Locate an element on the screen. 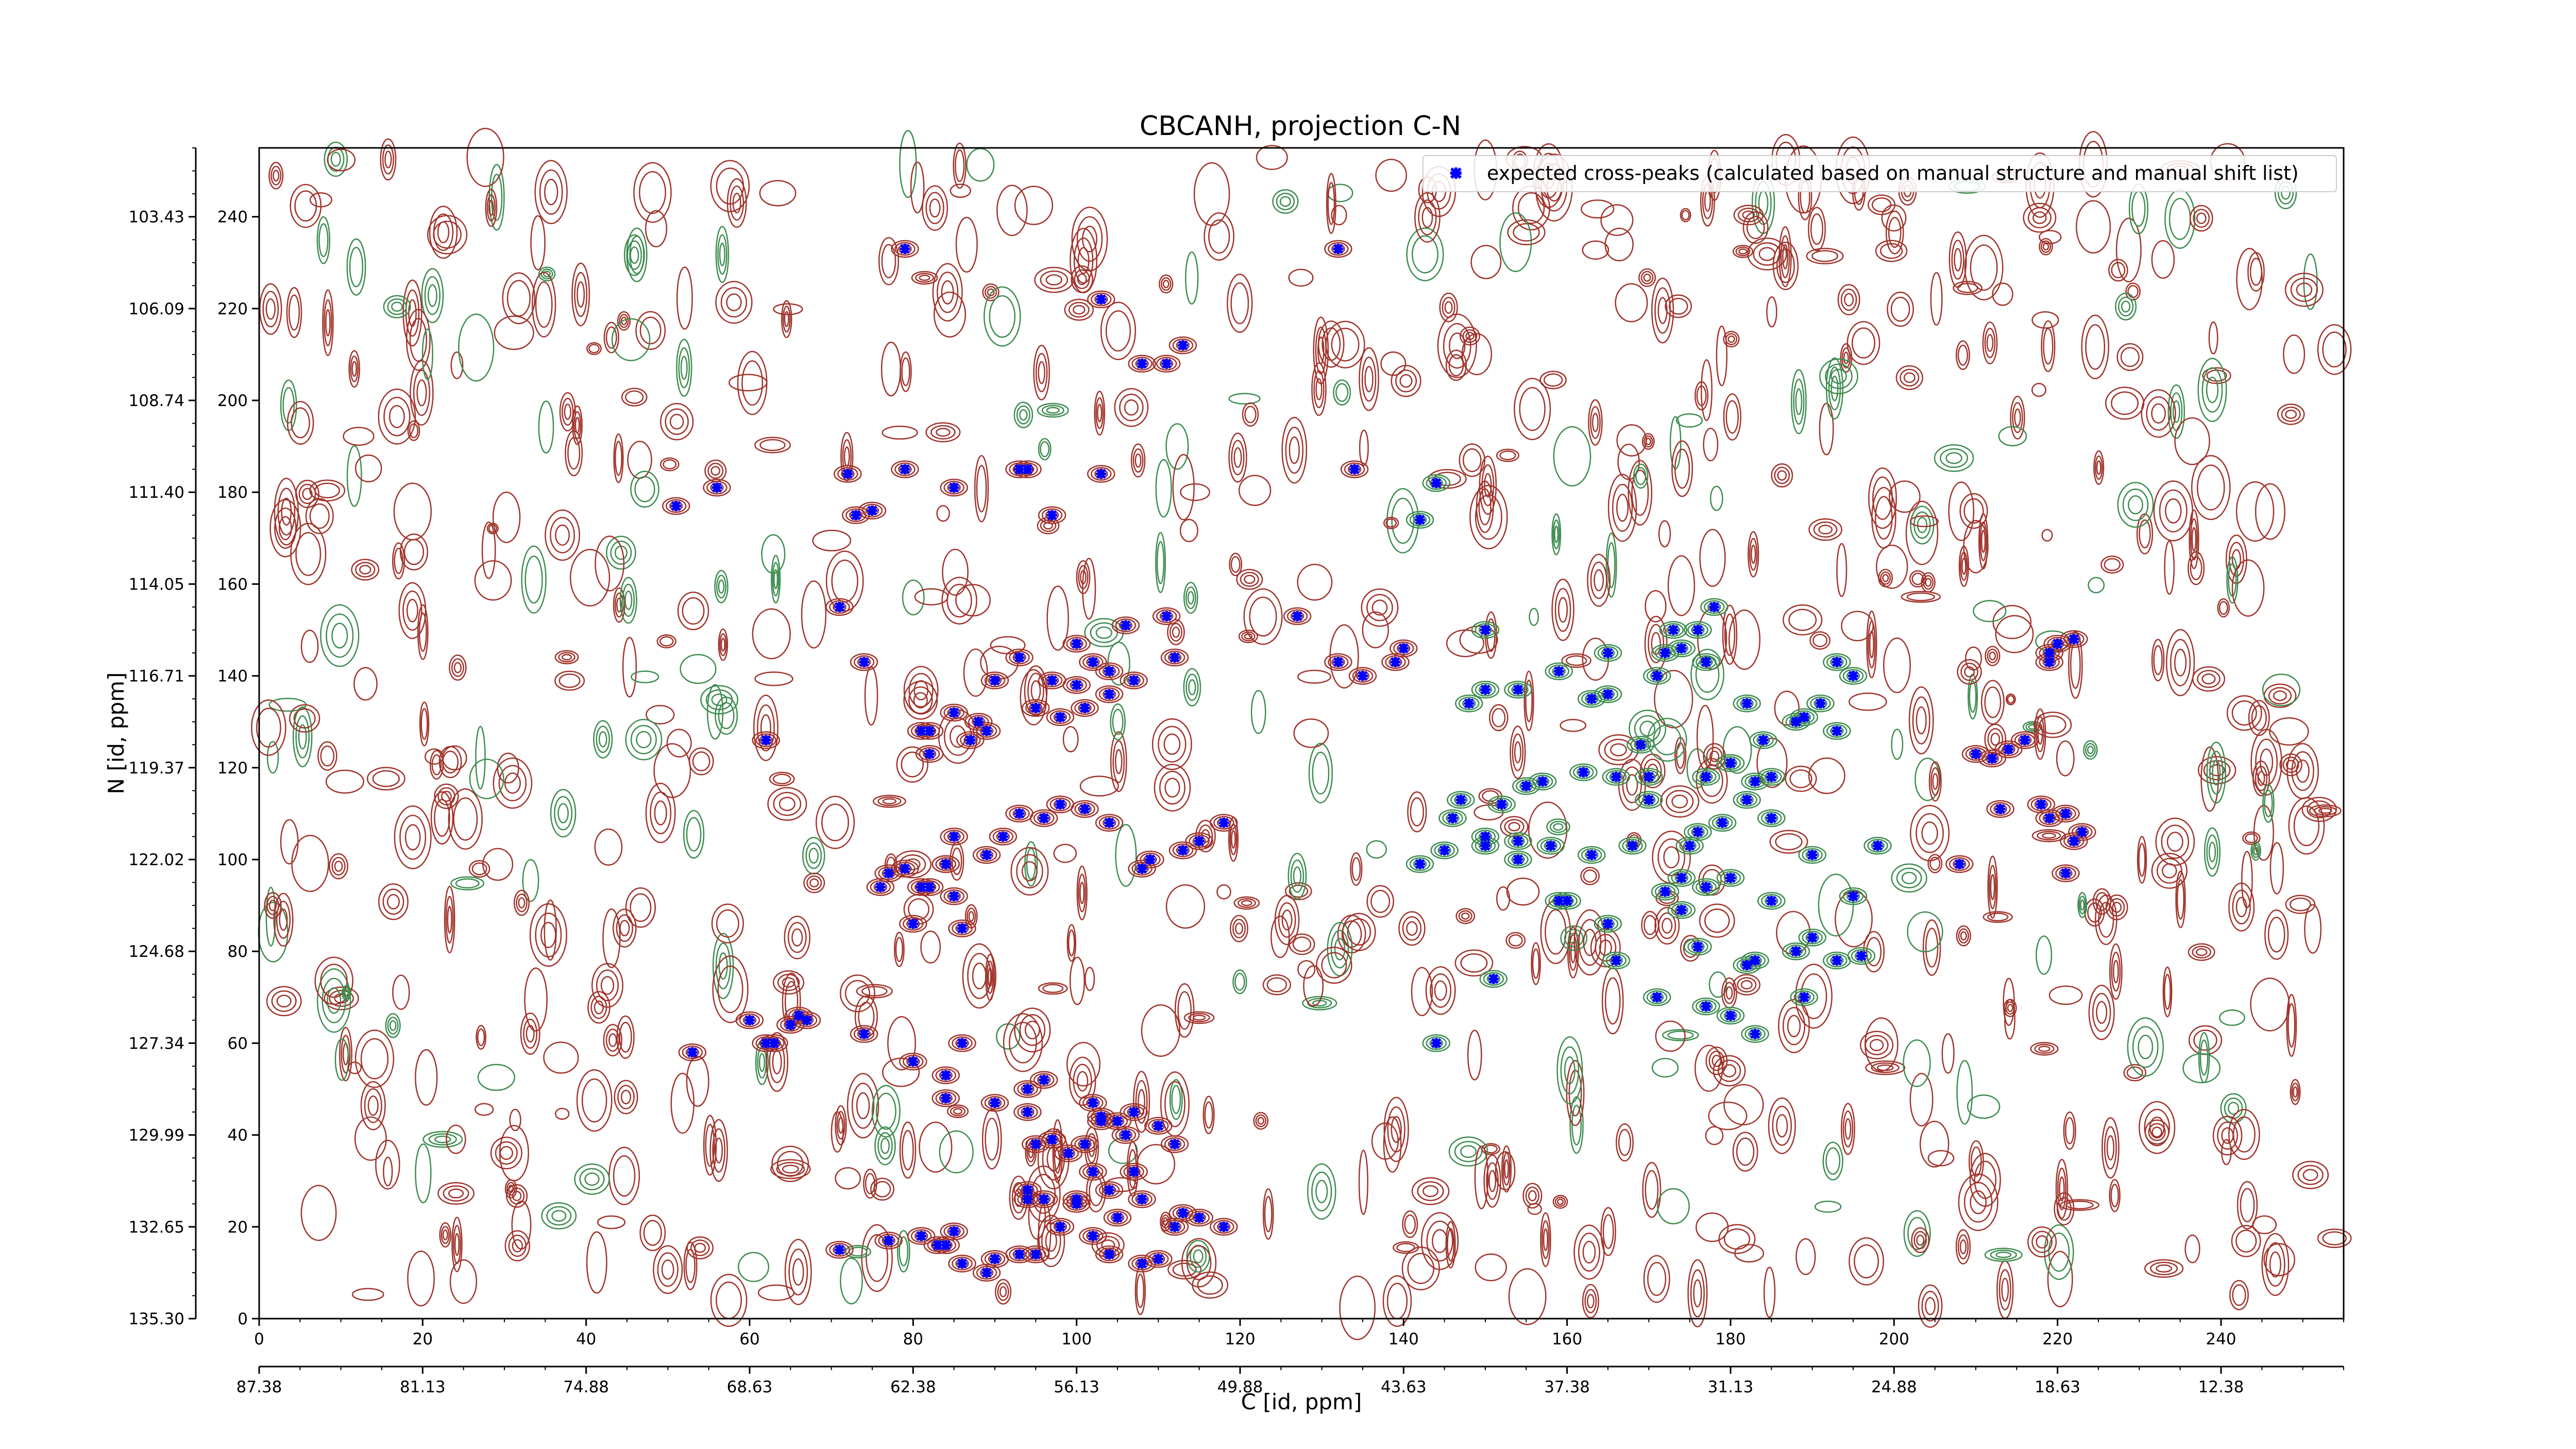 Image resolution: width=2576 pixels, height=1449 pixels. legend-marker is located at coordinates (1456, 173).